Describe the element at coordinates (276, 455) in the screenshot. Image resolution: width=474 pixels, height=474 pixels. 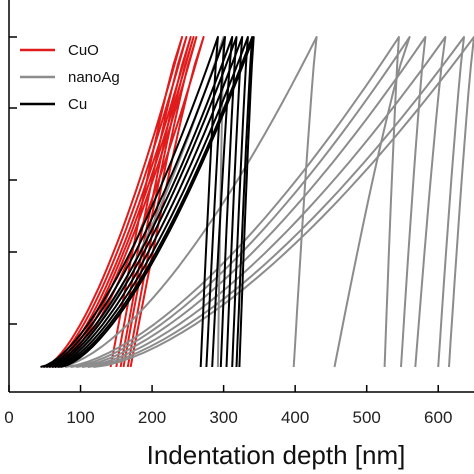
I see `x-axis-title: Indentation depth [nm]` at that location.